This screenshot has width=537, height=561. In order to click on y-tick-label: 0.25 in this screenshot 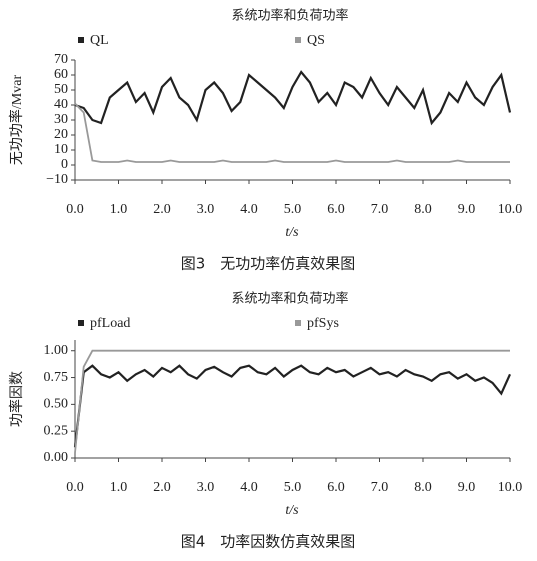, I will do `click(56, 430)`.